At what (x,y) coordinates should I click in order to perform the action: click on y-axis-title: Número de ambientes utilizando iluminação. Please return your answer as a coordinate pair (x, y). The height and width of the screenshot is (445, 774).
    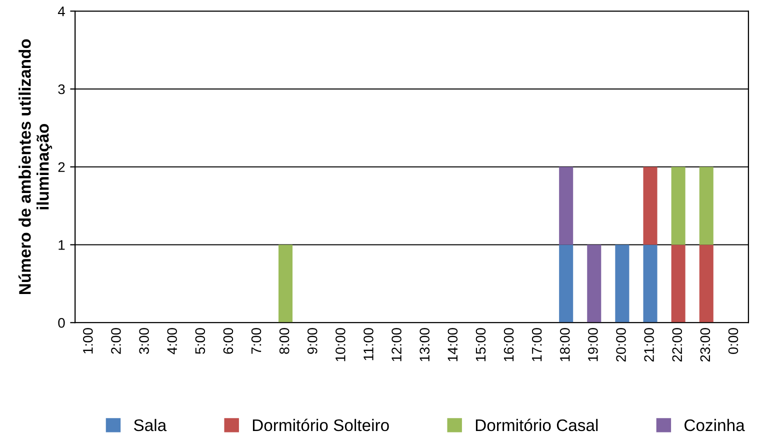
    Looking at the image, I should click on (35, 166).